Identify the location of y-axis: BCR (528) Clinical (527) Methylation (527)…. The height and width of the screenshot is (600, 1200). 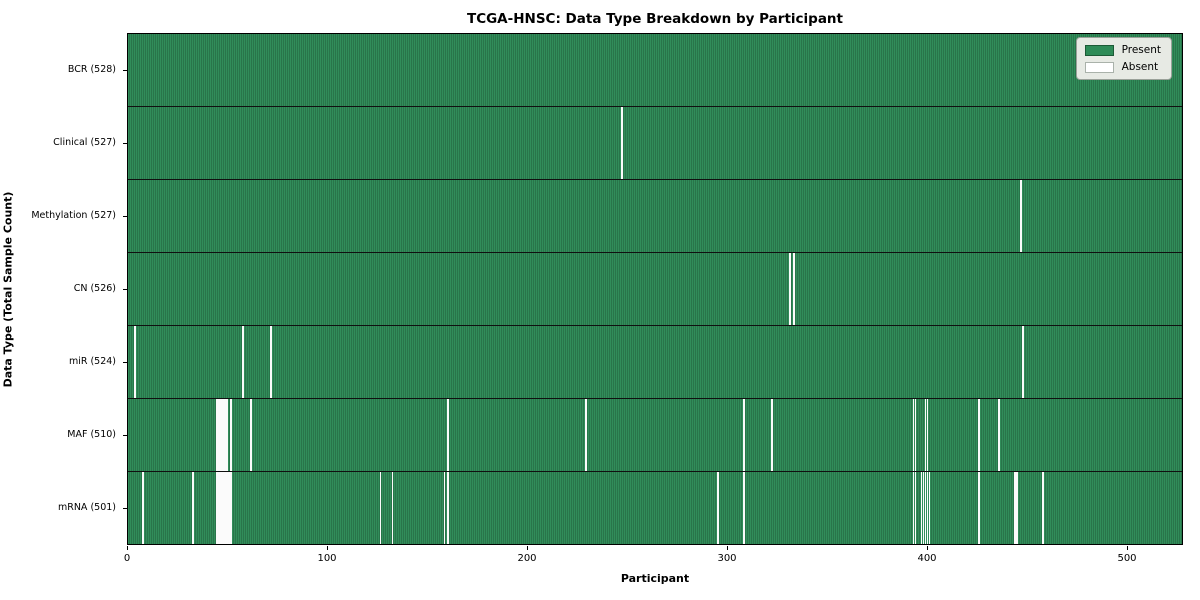
(63, 289).